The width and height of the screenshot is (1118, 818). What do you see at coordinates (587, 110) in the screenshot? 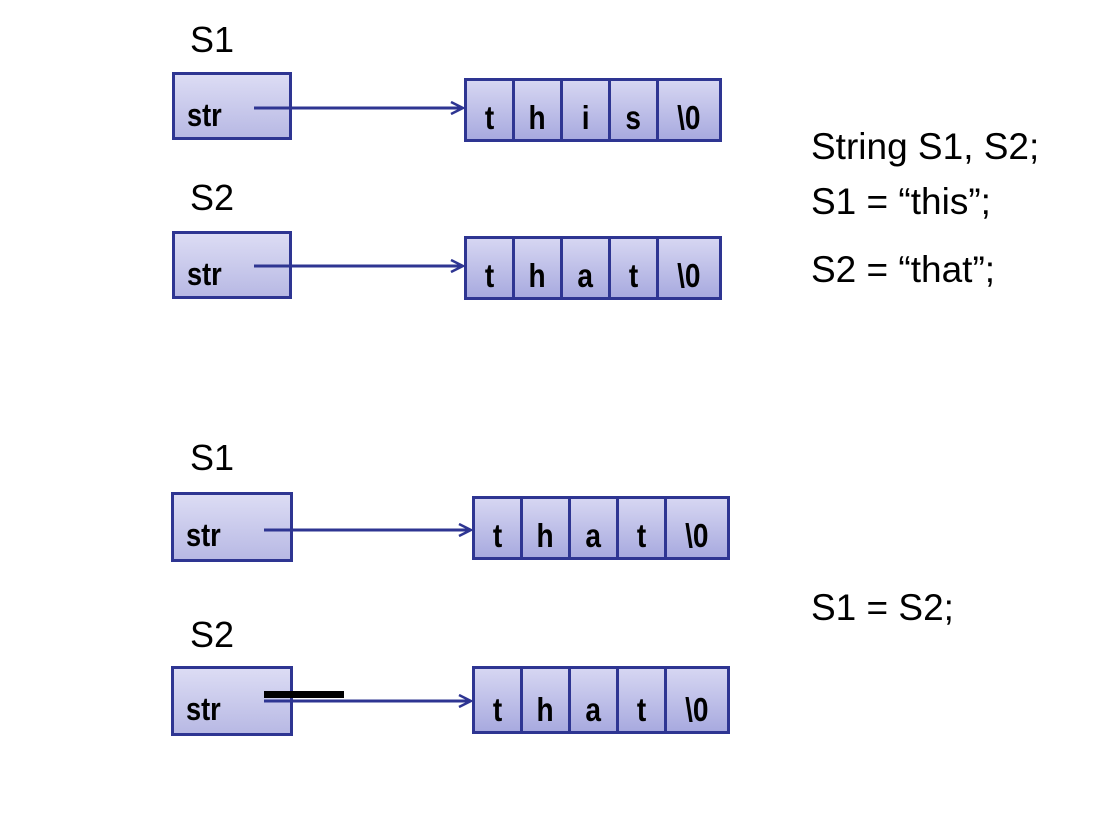
I see `char-cell: i` at bounding box center [587, 110].